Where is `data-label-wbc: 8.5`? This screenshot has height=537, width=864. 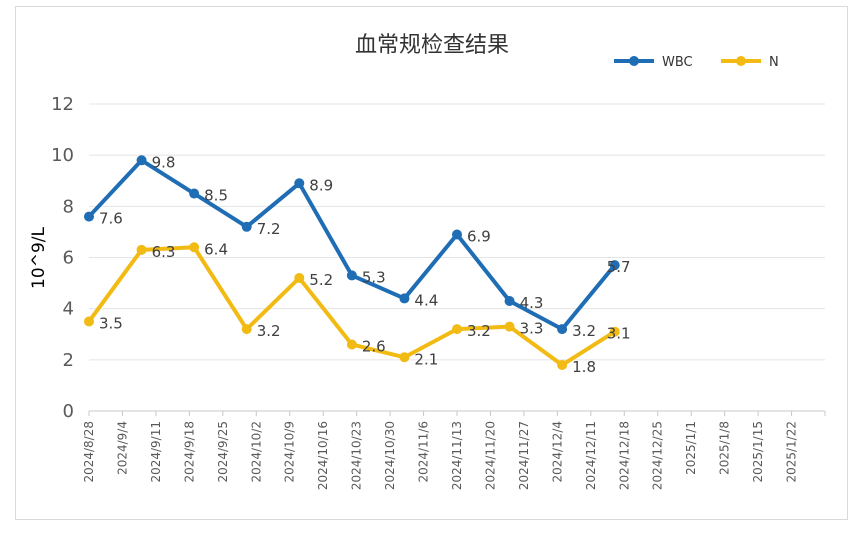
data-label-wbc: 8.5 is located at coordinates (216, 196).